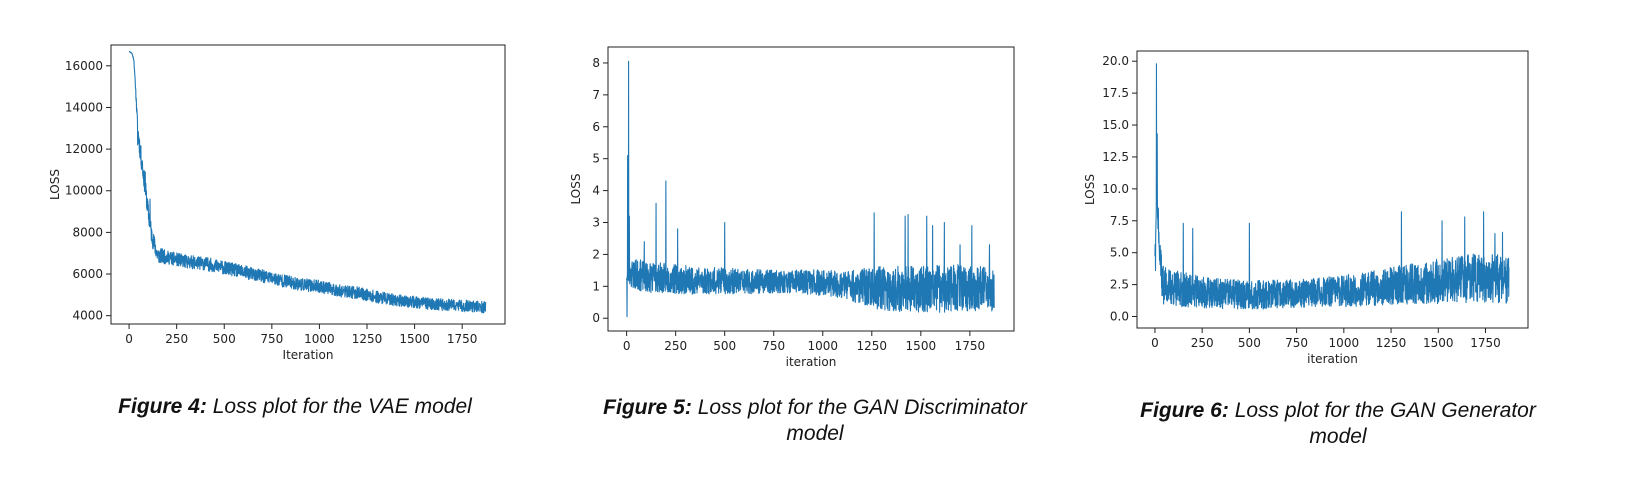 This screenshot has height=485, width=1625. What do you see at coordinates (1119, 317) in the screenshot?
I see `y-tick-label: 0.0` at bounding box center [1119, 317].